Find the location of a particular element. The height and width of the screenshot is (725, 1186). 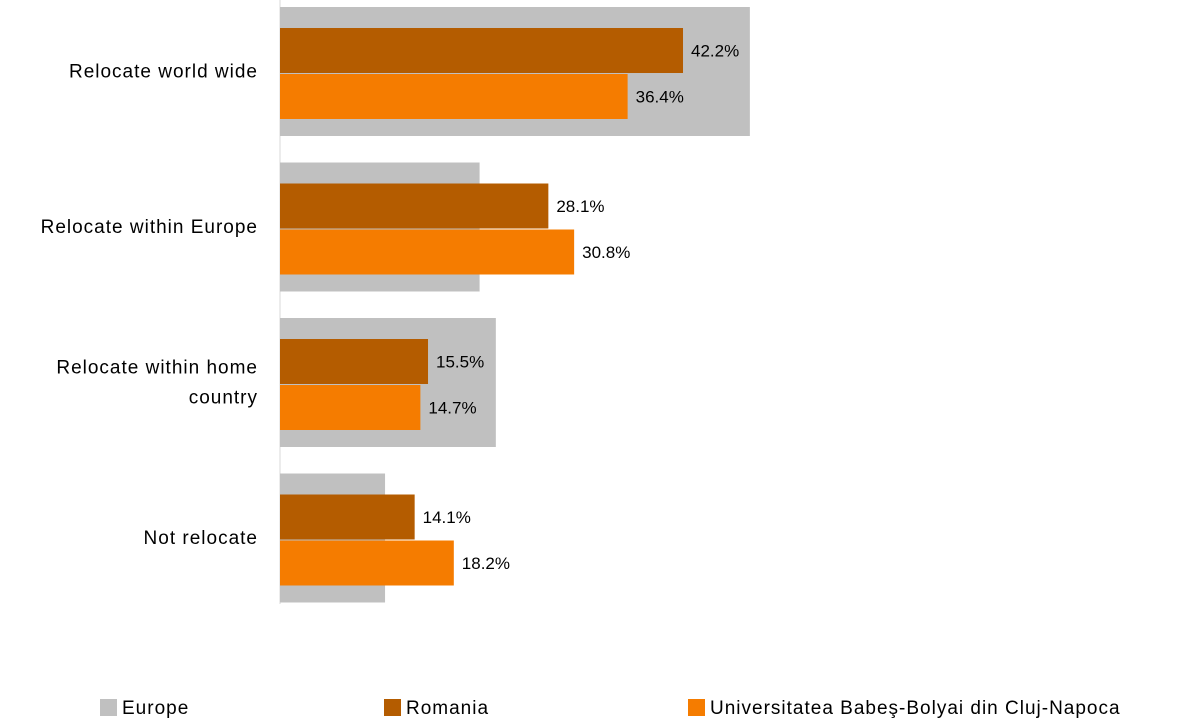

category-label-line: Relocate world wide is located at coordinates (163, 72).